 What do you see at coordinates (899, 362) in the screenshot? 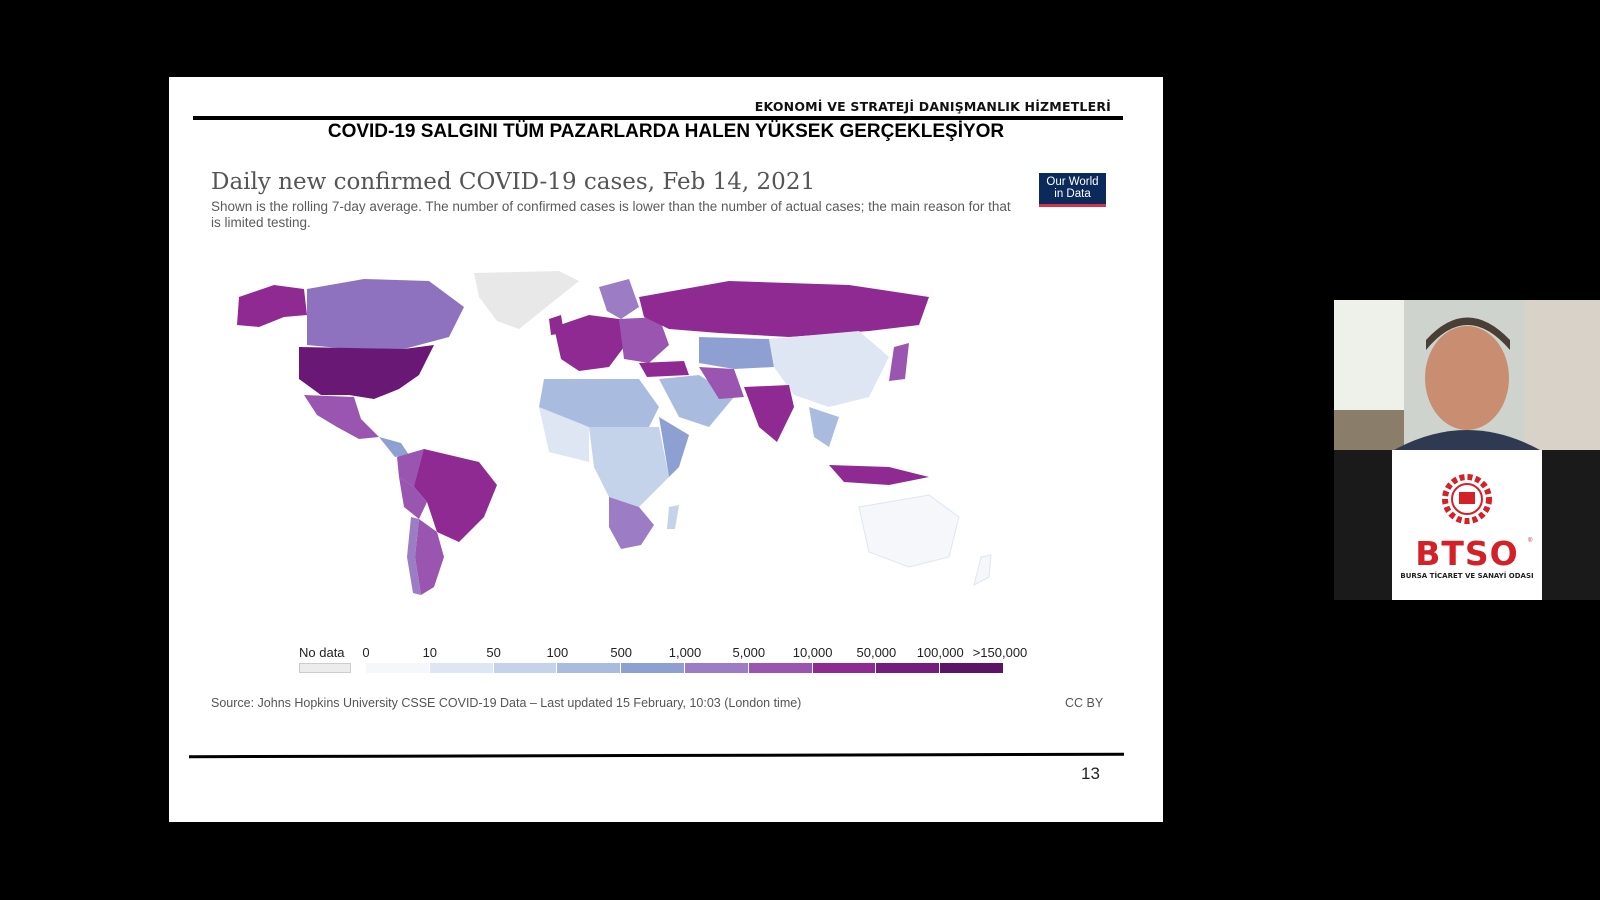
I see `map-japan` at bounding box center [899, 362].